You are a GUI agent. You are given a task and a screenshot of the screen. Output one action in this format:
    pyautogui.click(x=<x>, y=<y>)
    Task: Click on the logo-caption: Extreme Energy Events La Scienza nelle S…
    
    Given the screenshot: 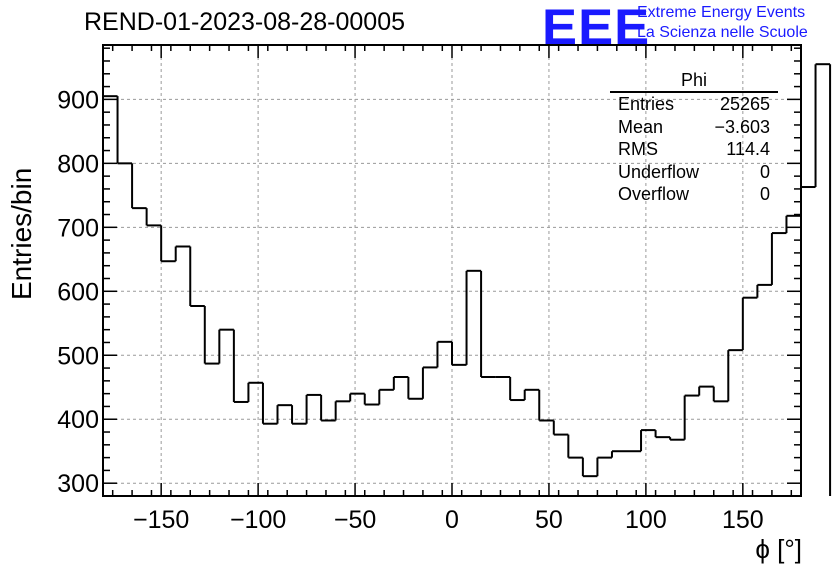 What is the action you would take?
    pyautogui.click(x=722, y=23)
    